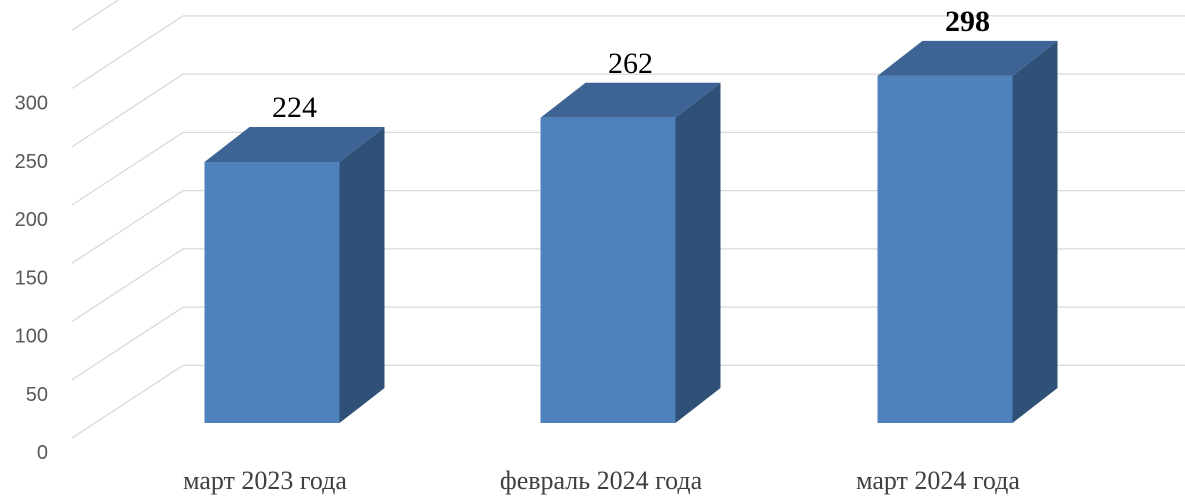 This screenshot has height=497, width=1185. I want to click on data-label-1: 262, so click(630, 63).